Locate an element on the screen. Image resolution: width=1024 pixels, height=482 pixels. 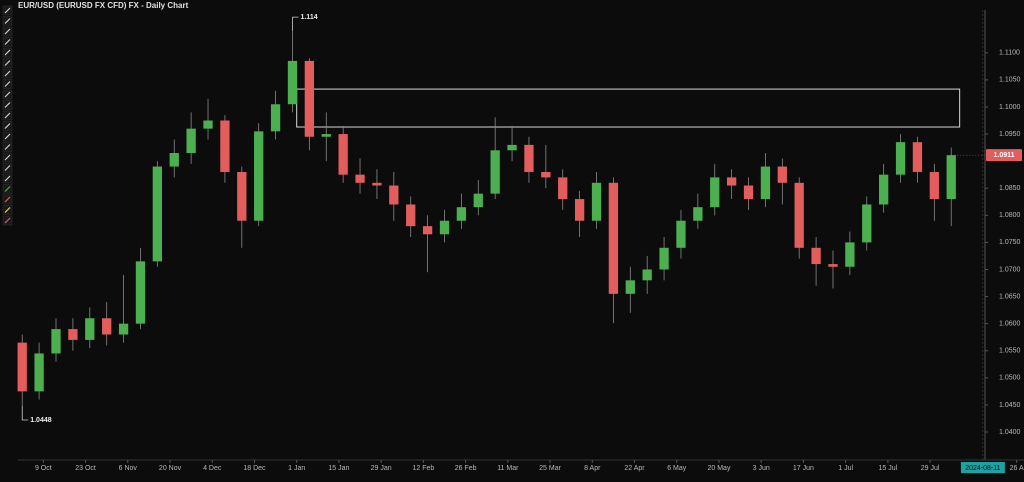
marker-label: 1.0448 is located at coordinates (41, 420).